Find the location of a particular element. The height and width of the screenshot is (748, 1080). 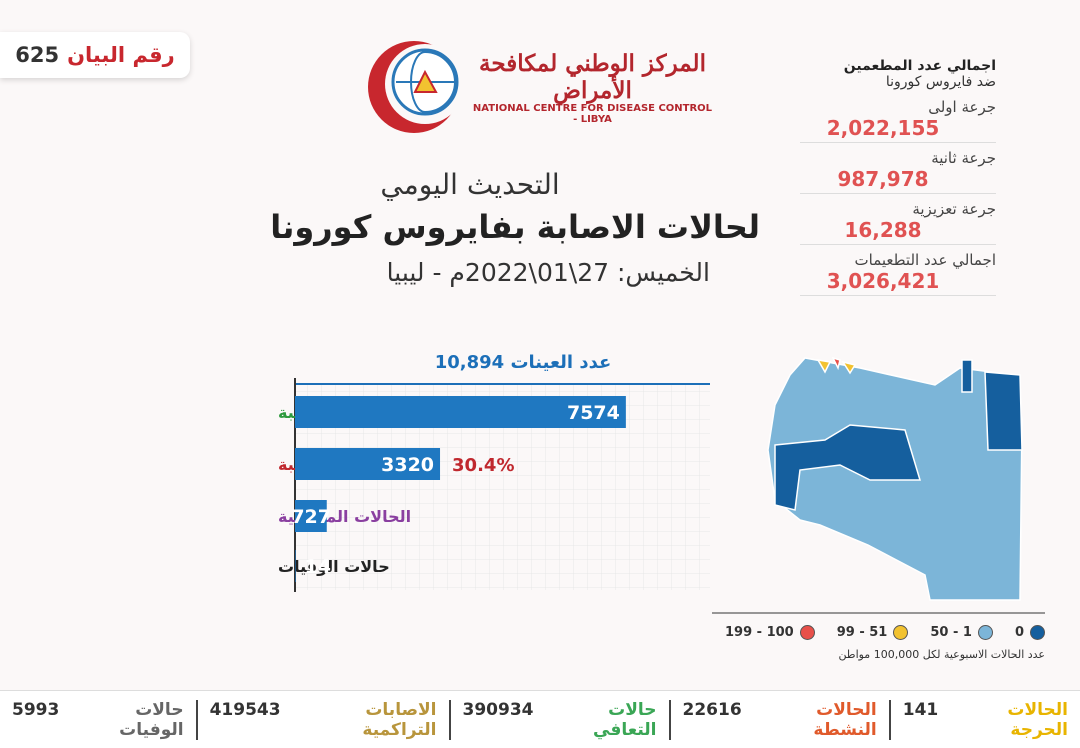

footer-value: 141 is located at coordinates (920, 709).